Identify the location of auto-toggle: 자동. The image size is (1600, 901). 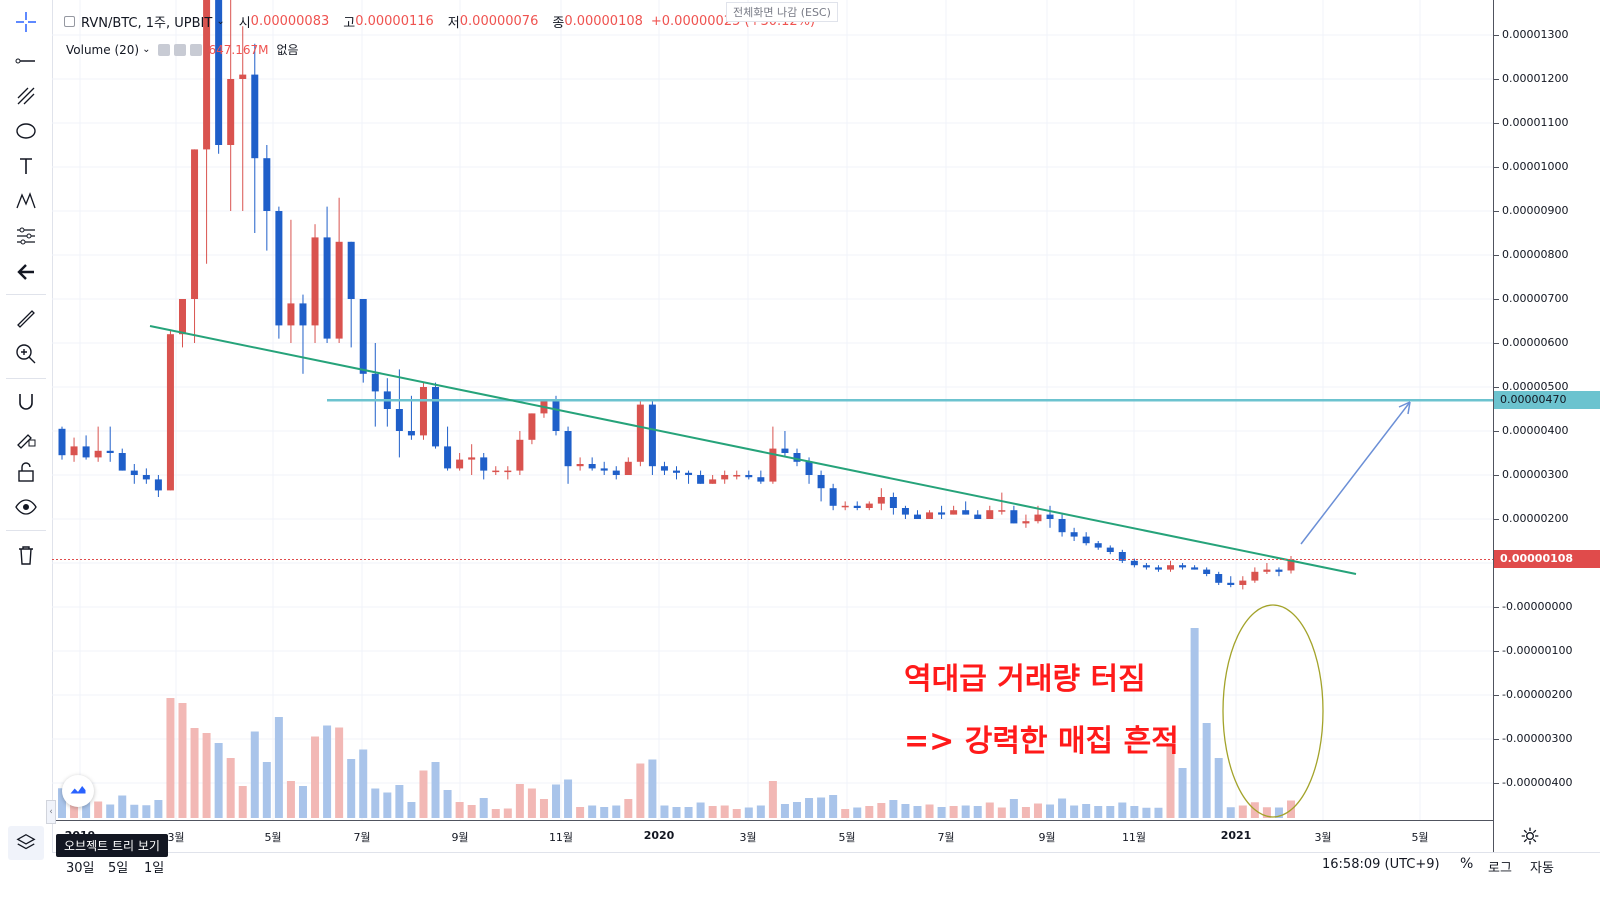
(1542, 868).